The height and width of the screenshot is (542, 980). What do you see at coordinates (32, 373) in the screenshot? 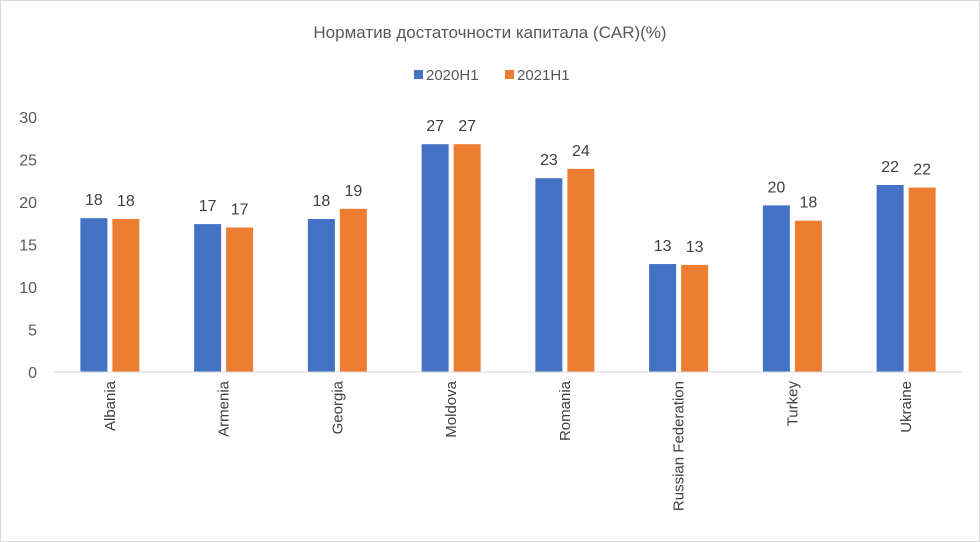
I see `y-tick-label: 0` at bounding box center [32, 373].